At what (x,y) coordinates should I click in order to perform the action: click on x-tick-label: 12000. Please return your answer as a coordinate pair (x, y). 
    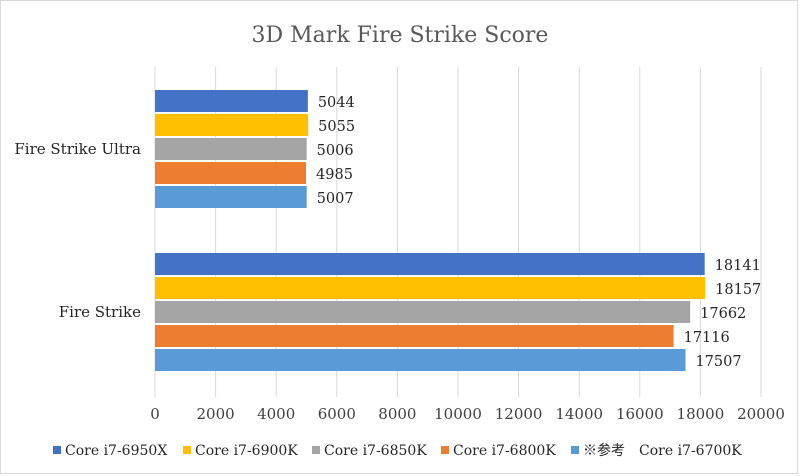
    Looking at the image, I should click on (519, 414).